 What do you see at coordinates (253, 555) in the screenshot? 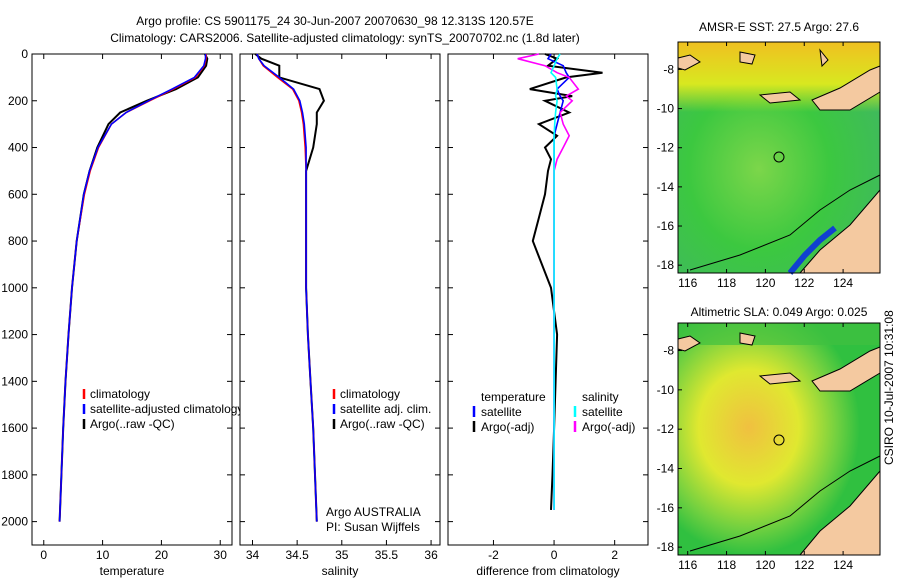
I see `x-tick-label: 34` at bounding box center [253, 555].